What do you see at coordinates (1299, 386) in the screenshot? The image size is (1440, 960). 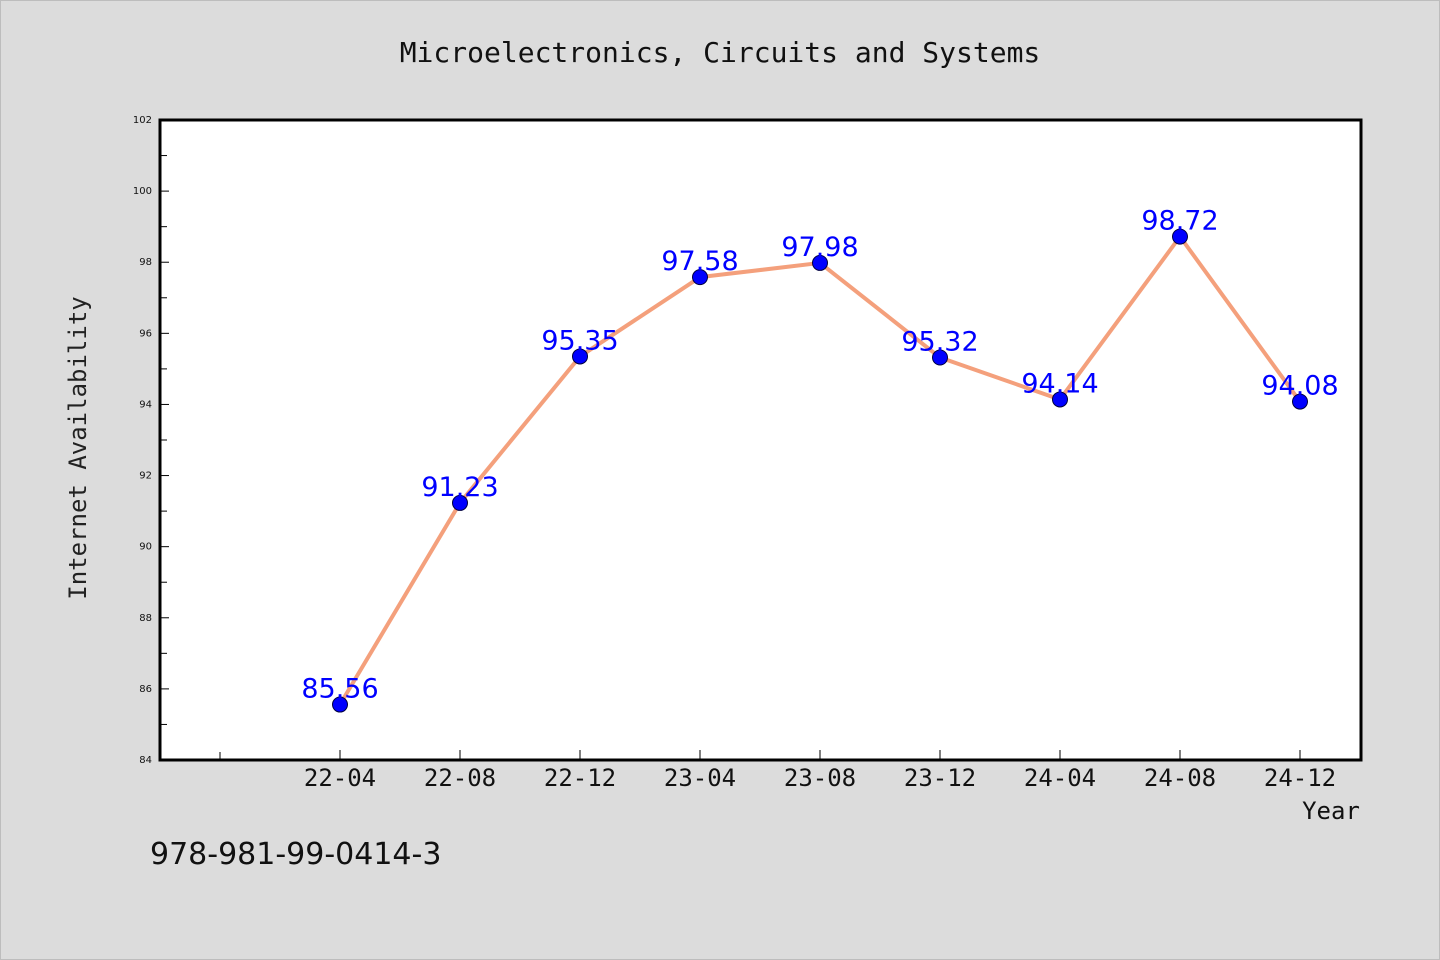 I see `data-label: 94.08` at bounding box center [1299, 386].